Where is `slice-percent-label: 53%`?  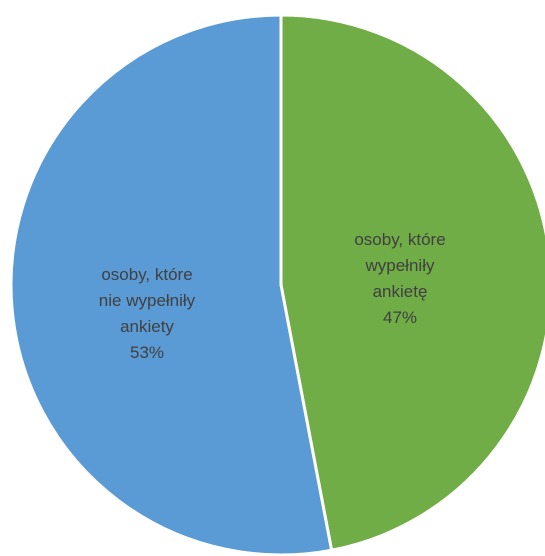
slice-percent-label: 53% is located at coordinates (147, 352).